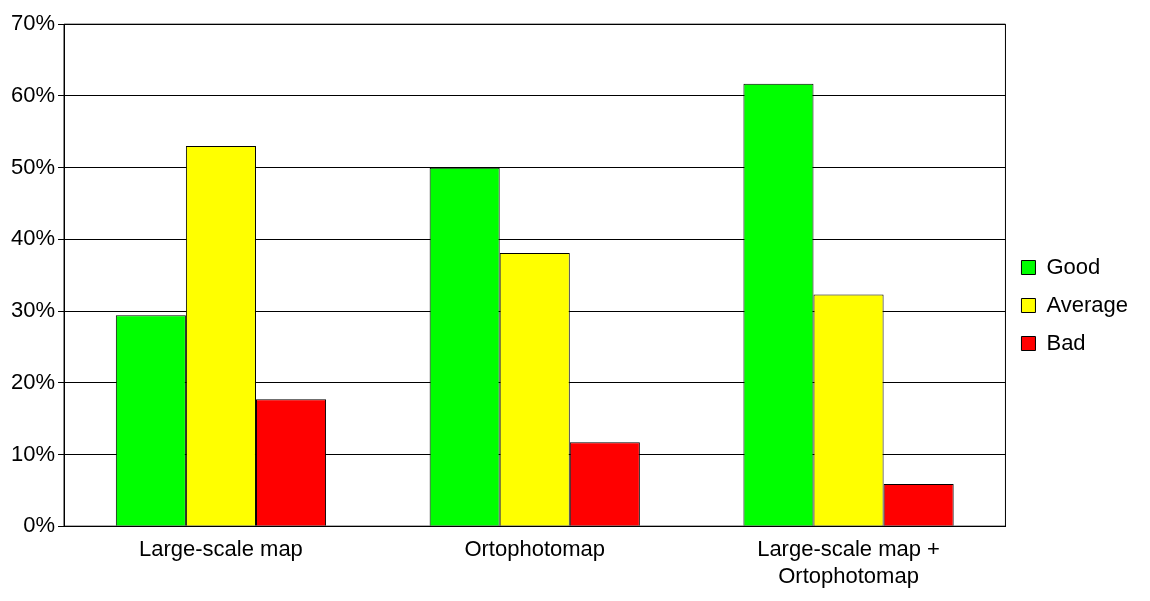  Describe the element at coordinates (1073, 266) in the screenshot. I see `legend-label: Good` at that location.